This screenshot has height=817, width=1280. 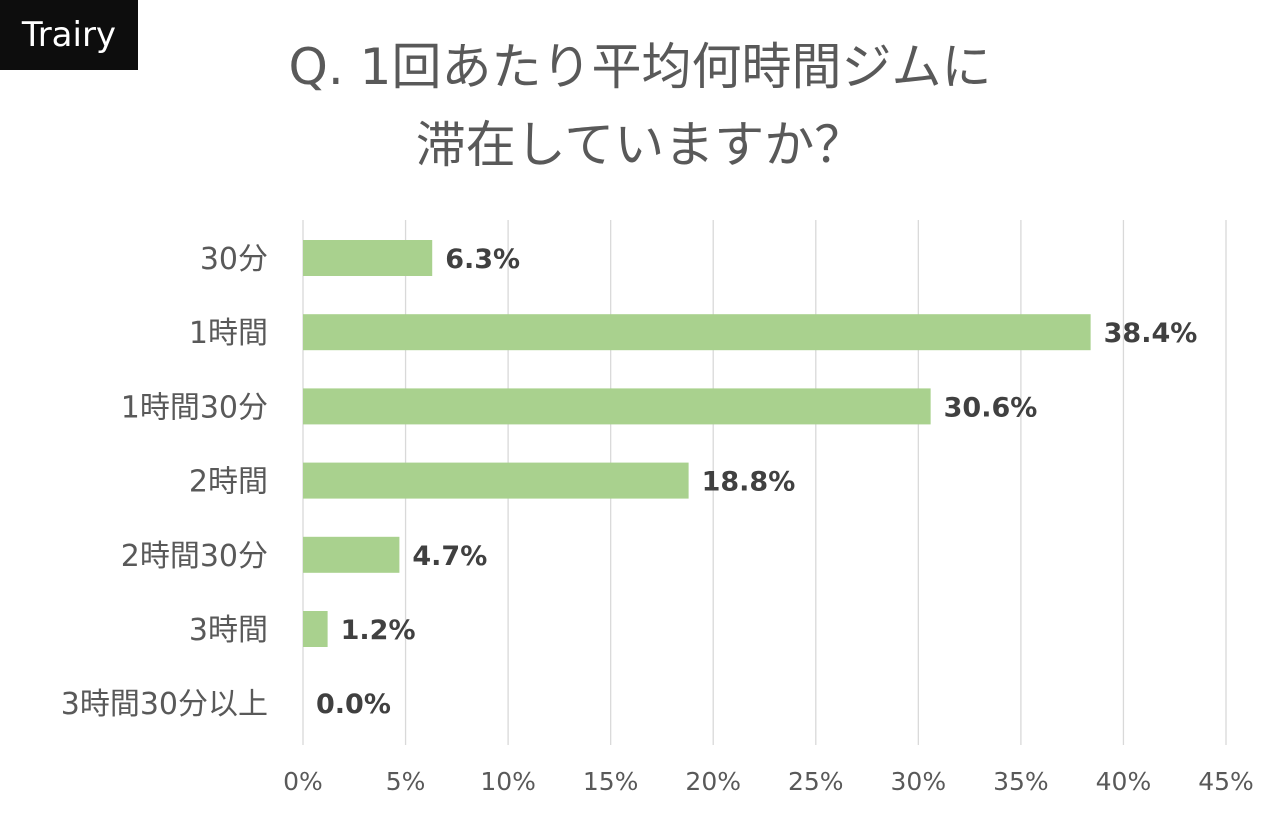 I want to click on chart-title-line-1: Q. 1回あたり平均何時間ジムに, so click(x=640, y=67).